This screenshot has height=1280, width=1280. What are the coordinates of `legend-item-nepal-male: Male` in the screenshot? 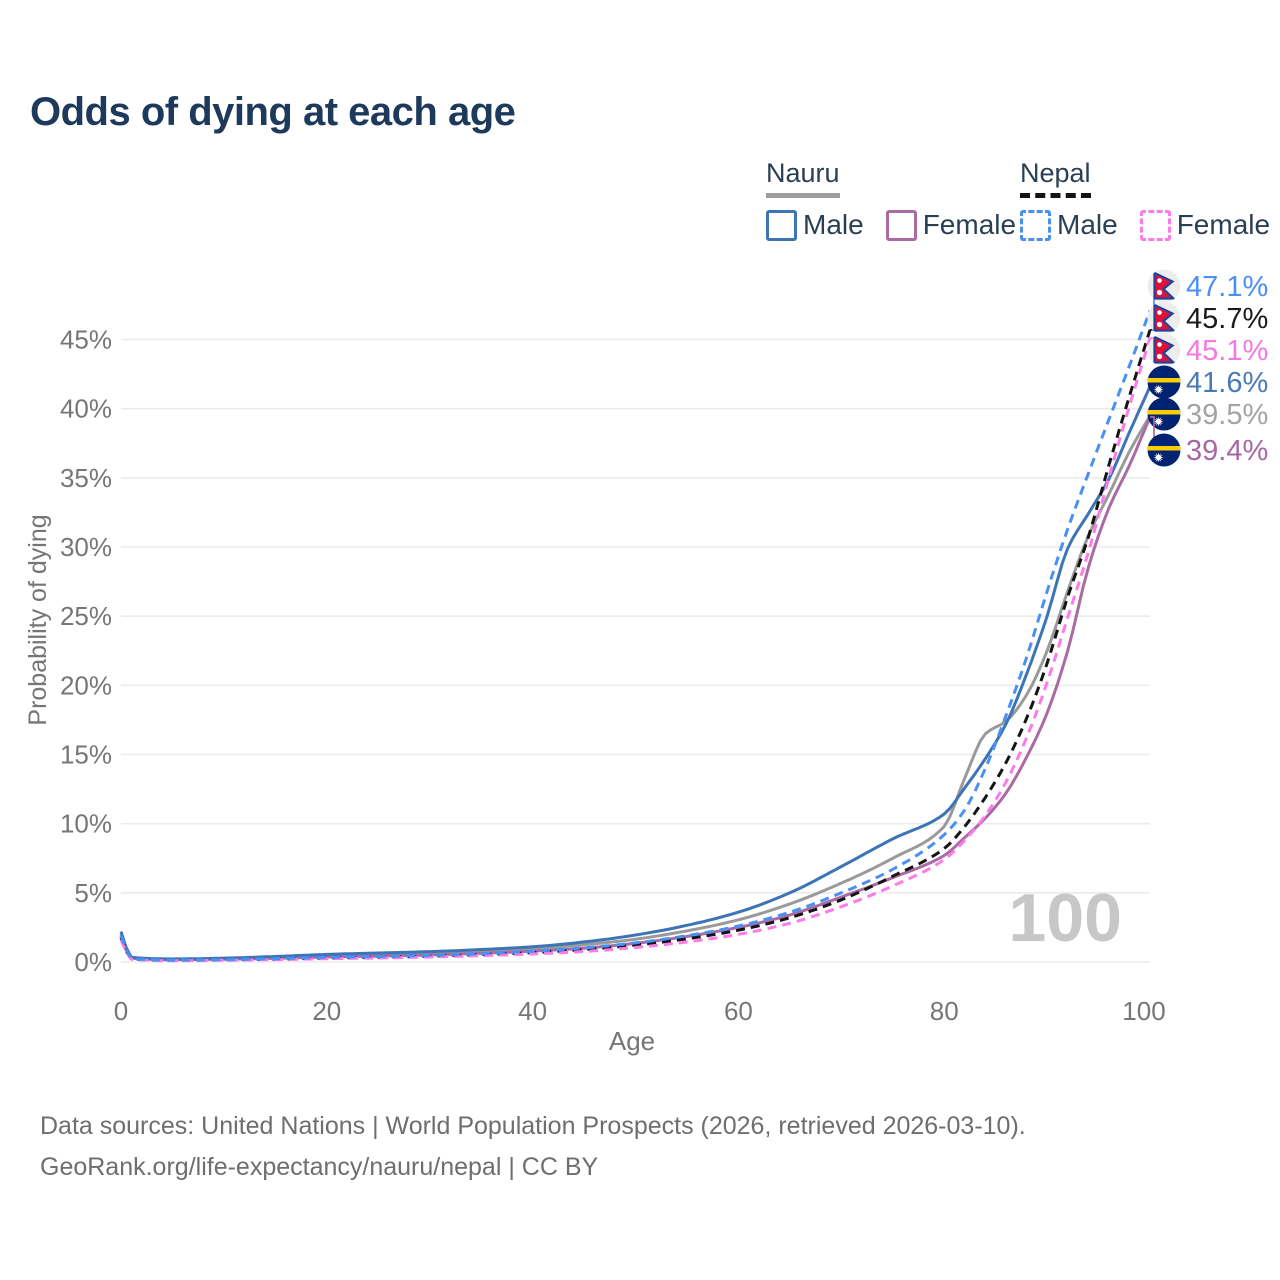 It's located at (1069, 225).